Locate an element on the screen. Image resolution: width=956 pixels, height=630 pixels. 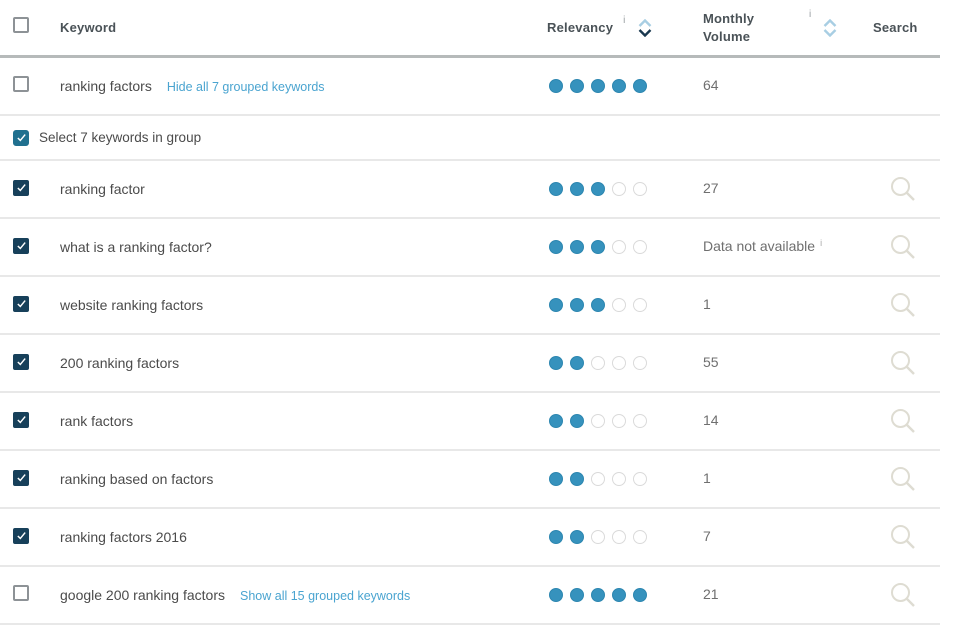
sort-monthly-volume-control is located at coordinates (830, 27).